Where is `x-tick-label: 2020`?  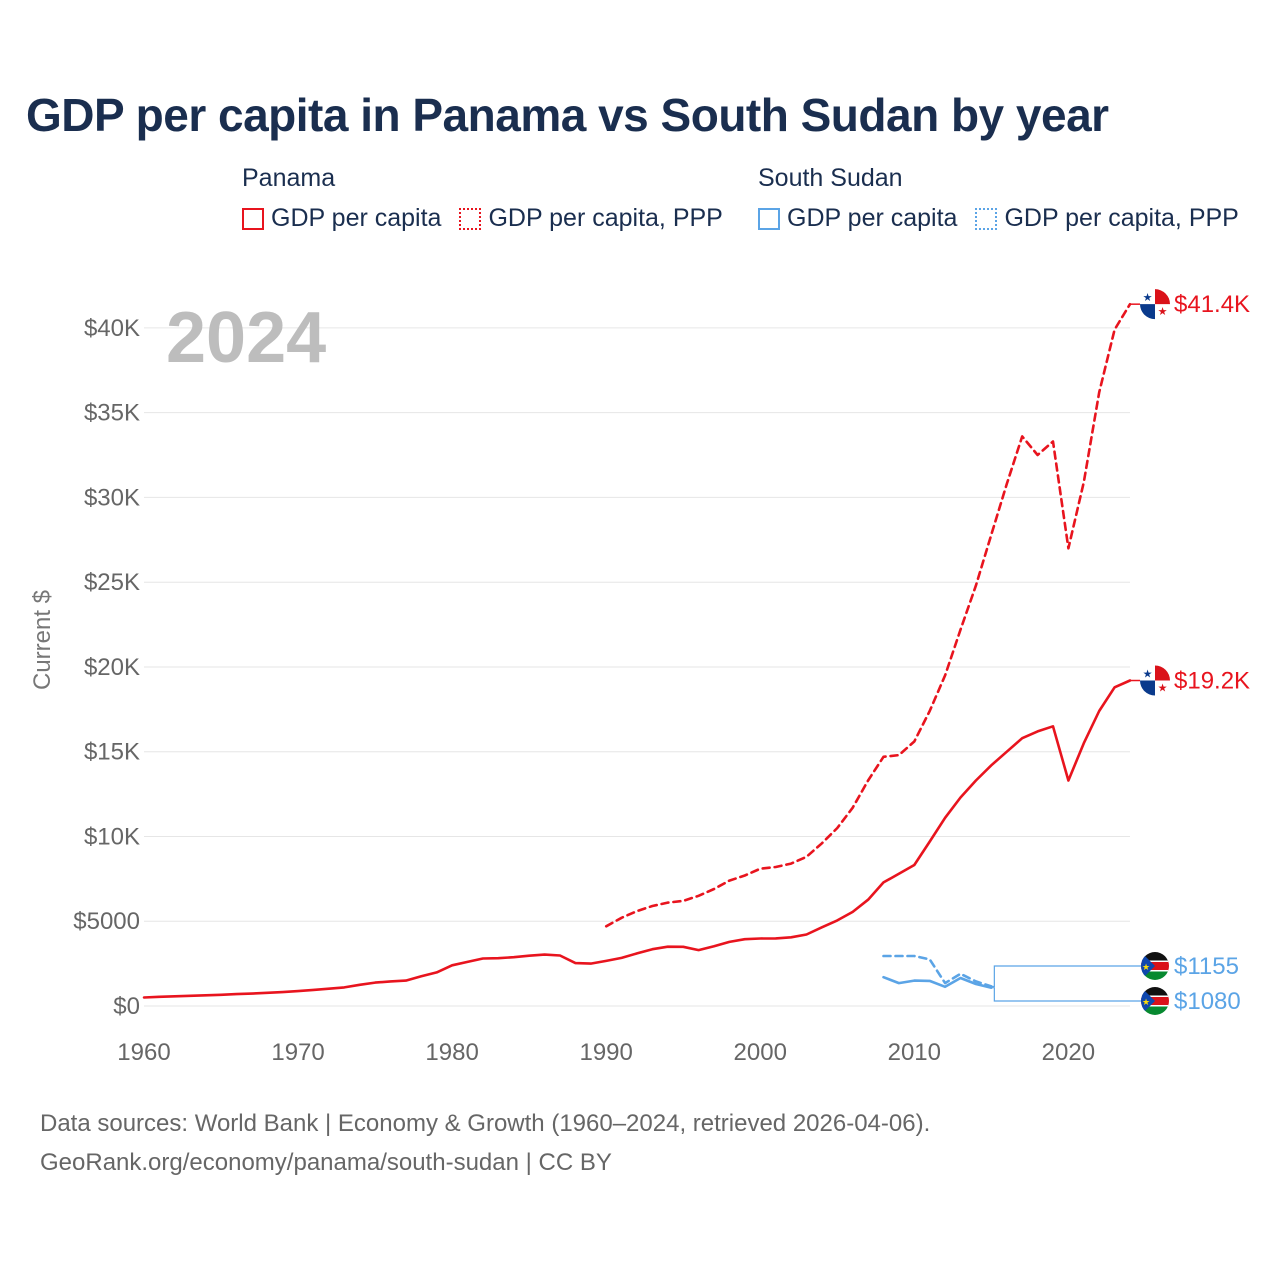
x-tick-label: 2020 is located at coordinates (1068, 1052).